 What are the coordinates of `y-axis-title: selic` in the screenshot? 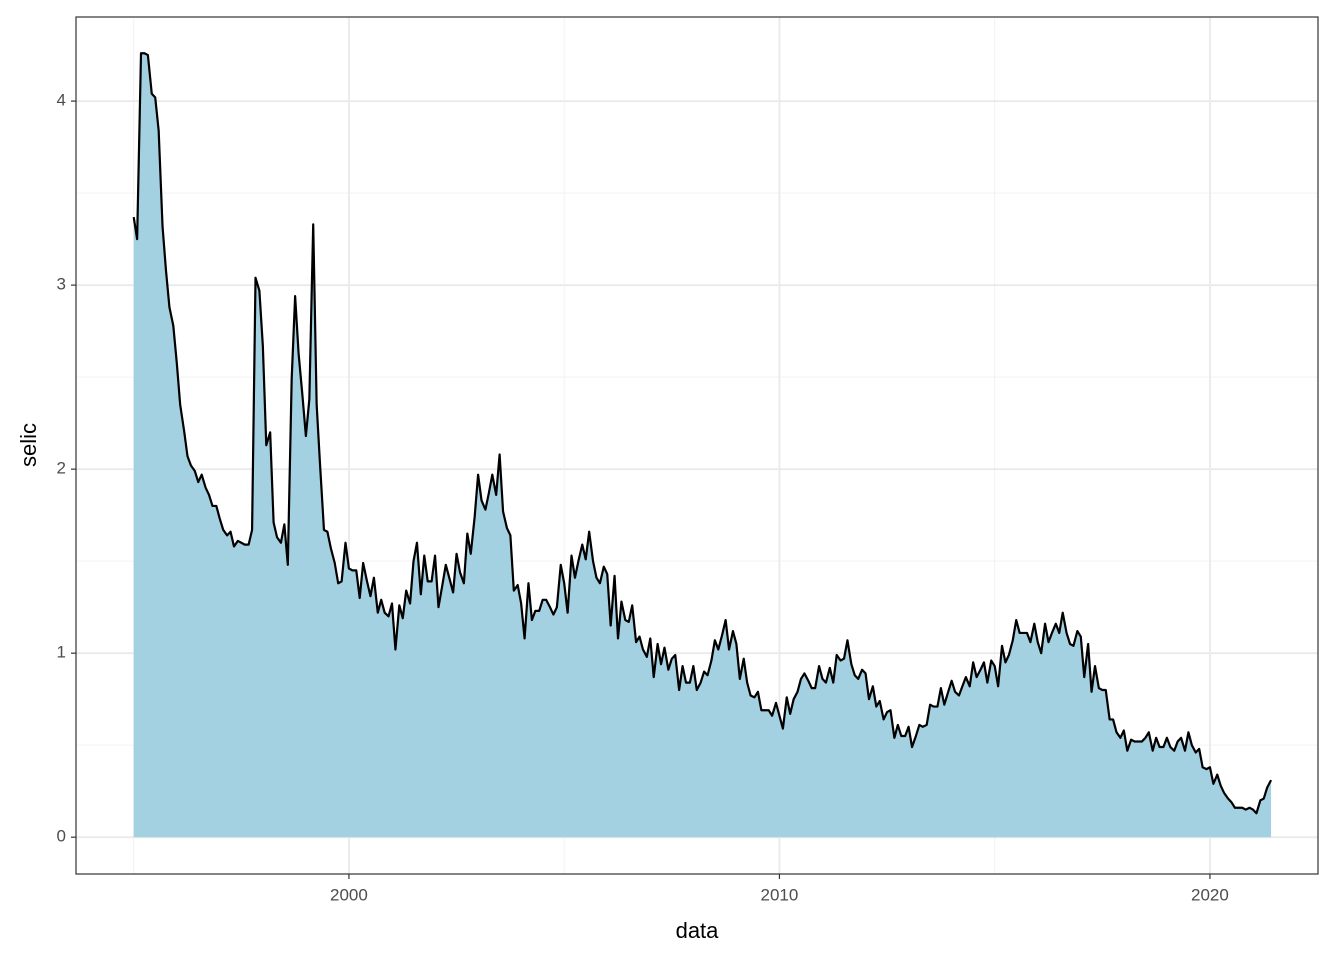 It's located at (28, 445).